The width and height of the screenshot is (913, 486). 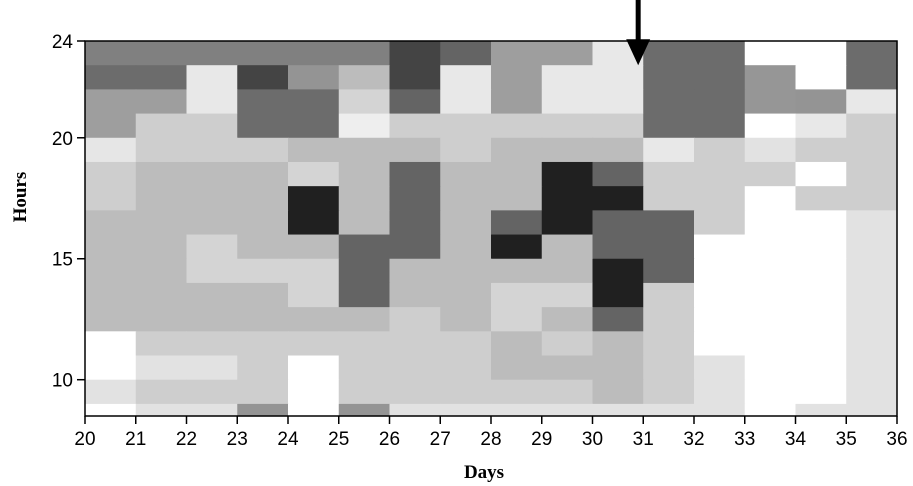 I want to click on x-tick-label: 28, so click(x=490, y=439).